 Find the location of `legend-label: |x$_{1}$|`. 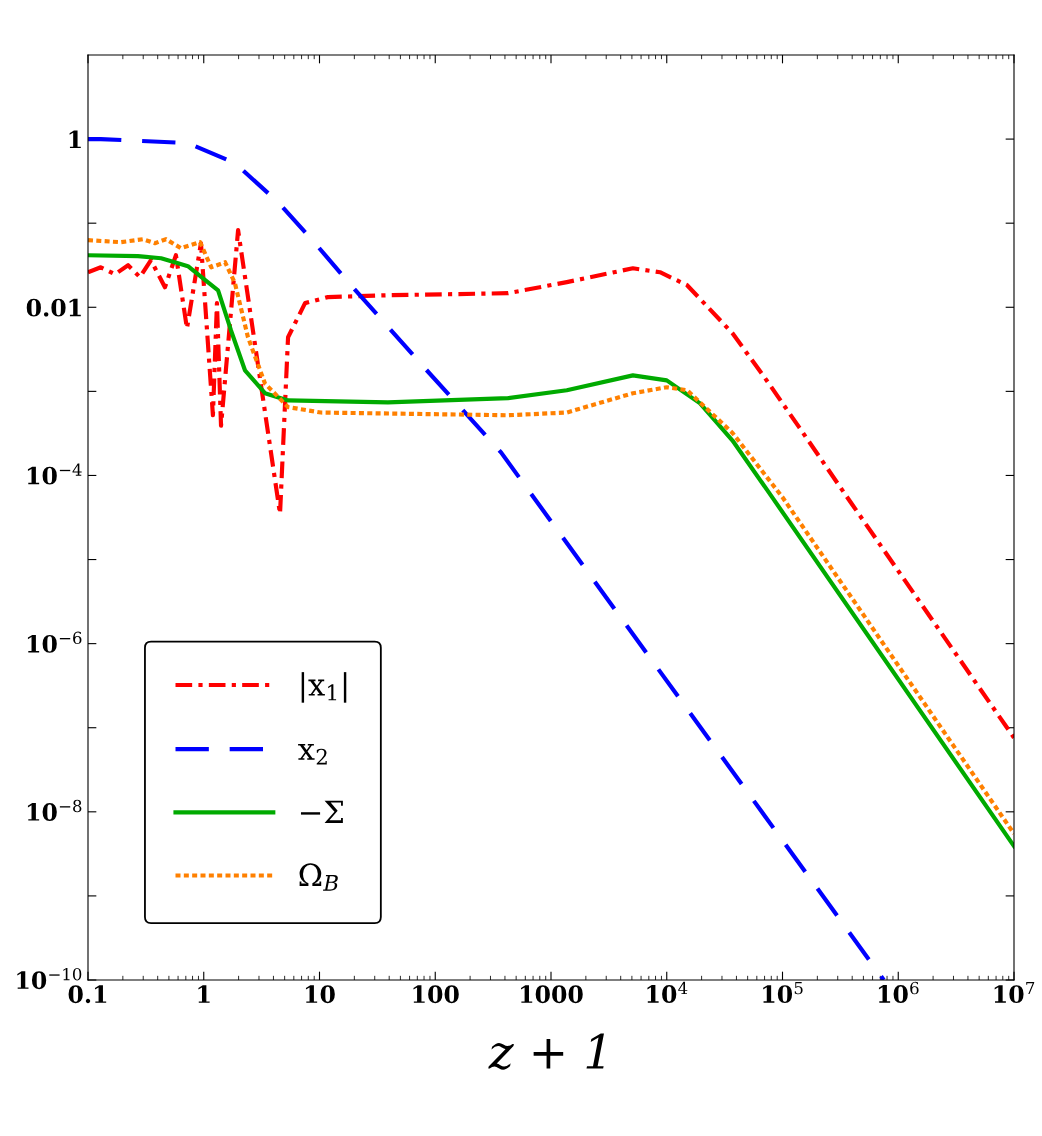

legend-label: |x$_{1}$| is located at coordinates (324, 687).